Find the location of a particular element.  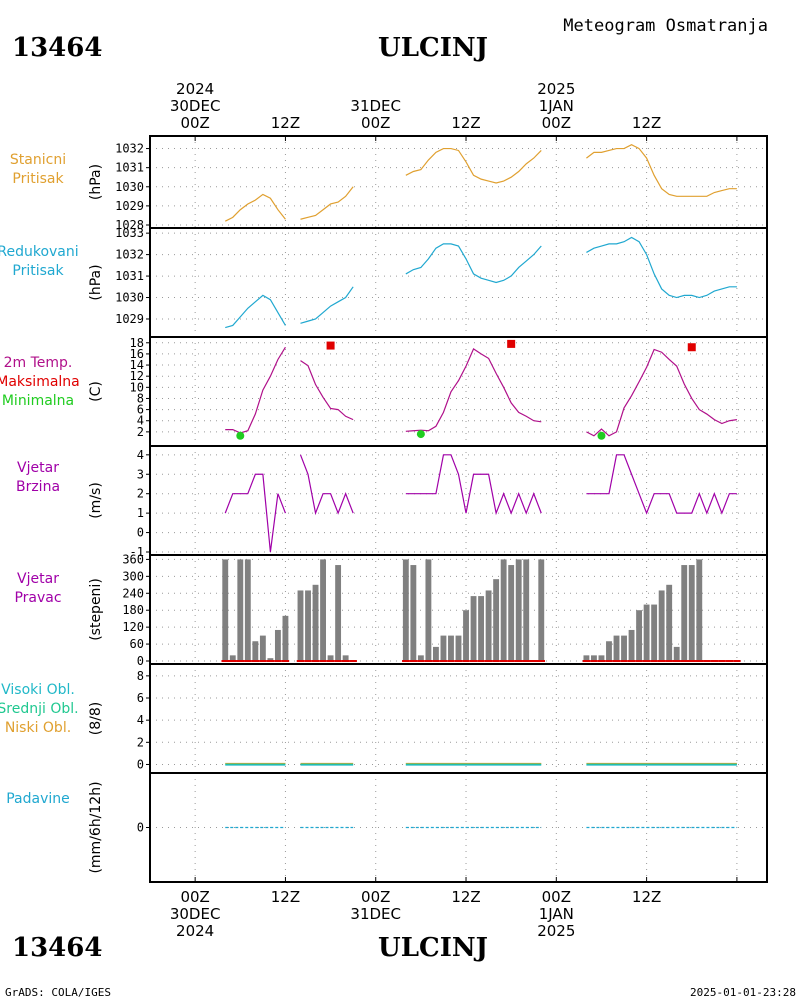

y-tick-label: 120 is located at coordinates (133, 627).